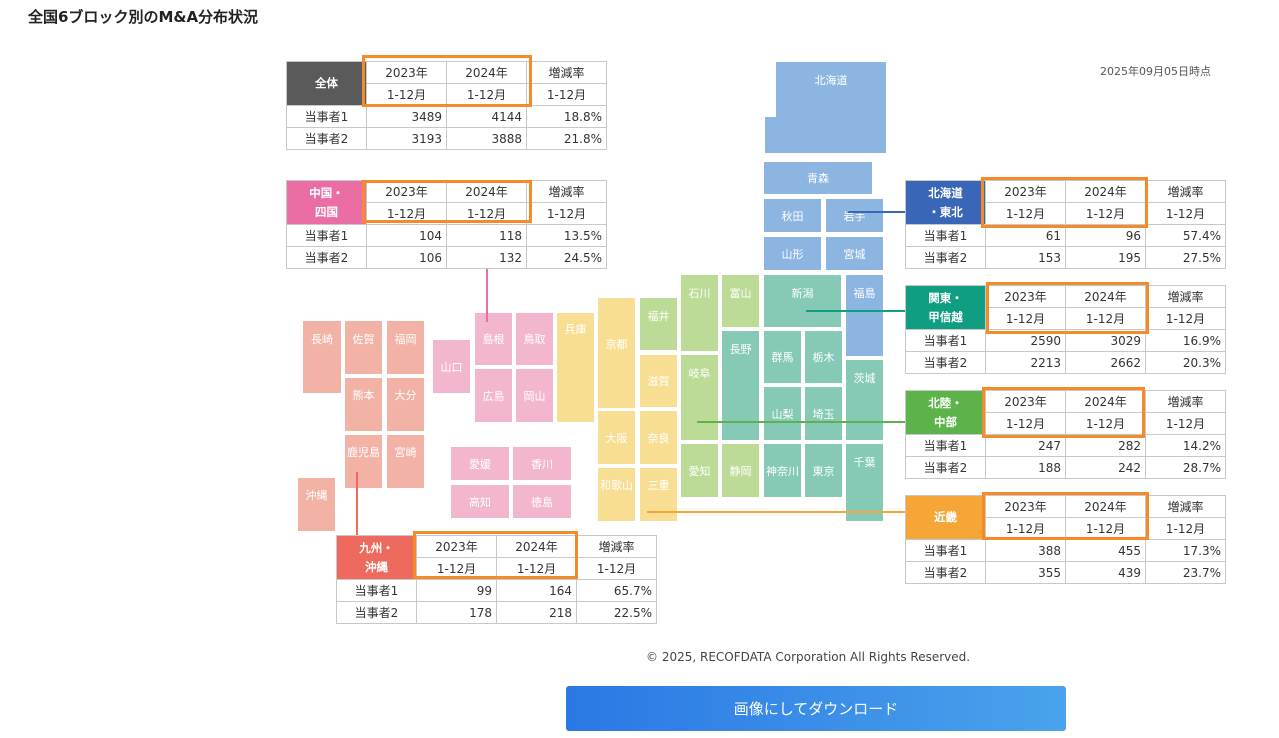  What do you see at coordinates (616, 612) in the screenshot?
I see `cell-rate: 22.5%` at bounding box center [616, 612].